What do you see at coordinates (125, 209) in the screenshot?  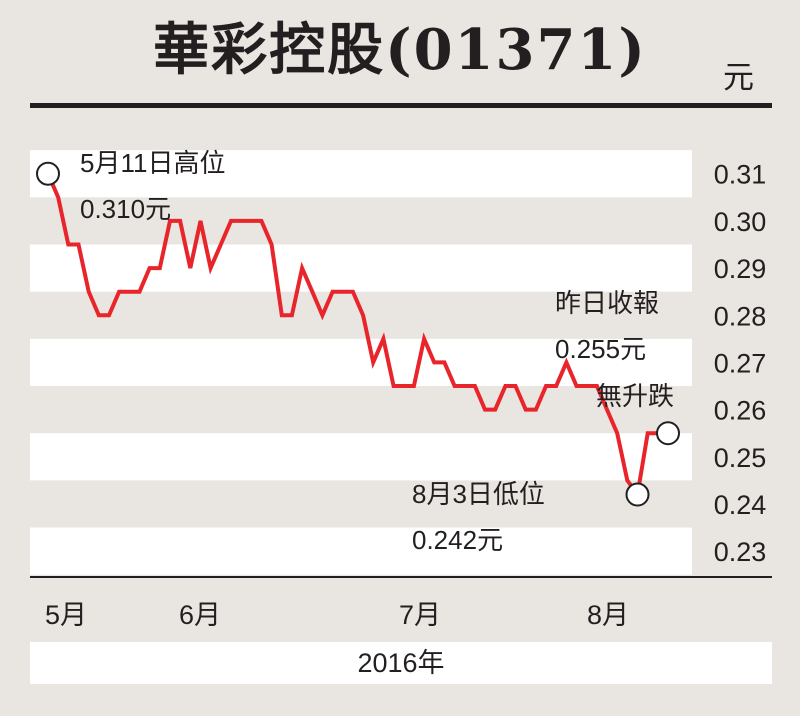 I see `annotation-high-value: 0.310元` at bounding box center [125, 209].